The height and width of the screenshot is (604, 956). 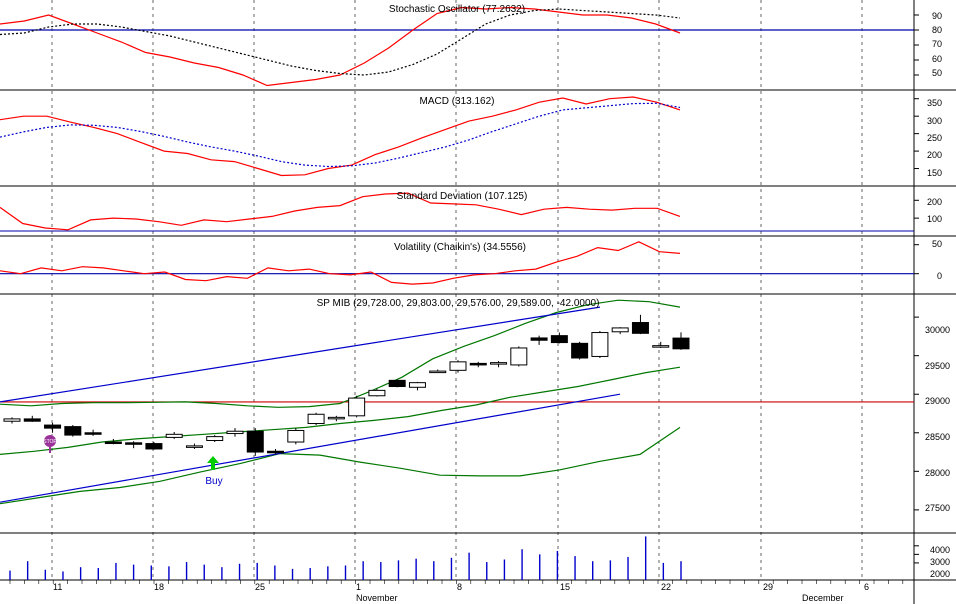 I want to click on tick-label: 0, so click(x=939, y=276).